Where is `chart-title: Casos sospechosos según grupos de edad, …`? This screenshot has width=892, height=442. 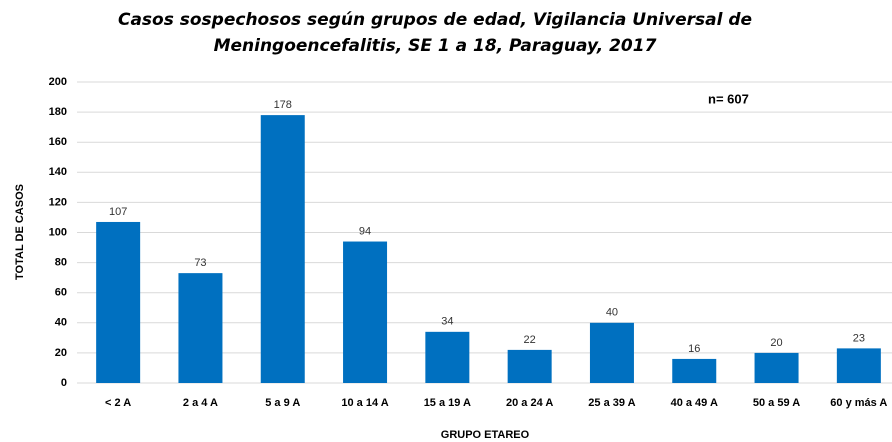
chart-title: Casos sospechosos según grupos de edad, … is located at coordinates (435, 20).